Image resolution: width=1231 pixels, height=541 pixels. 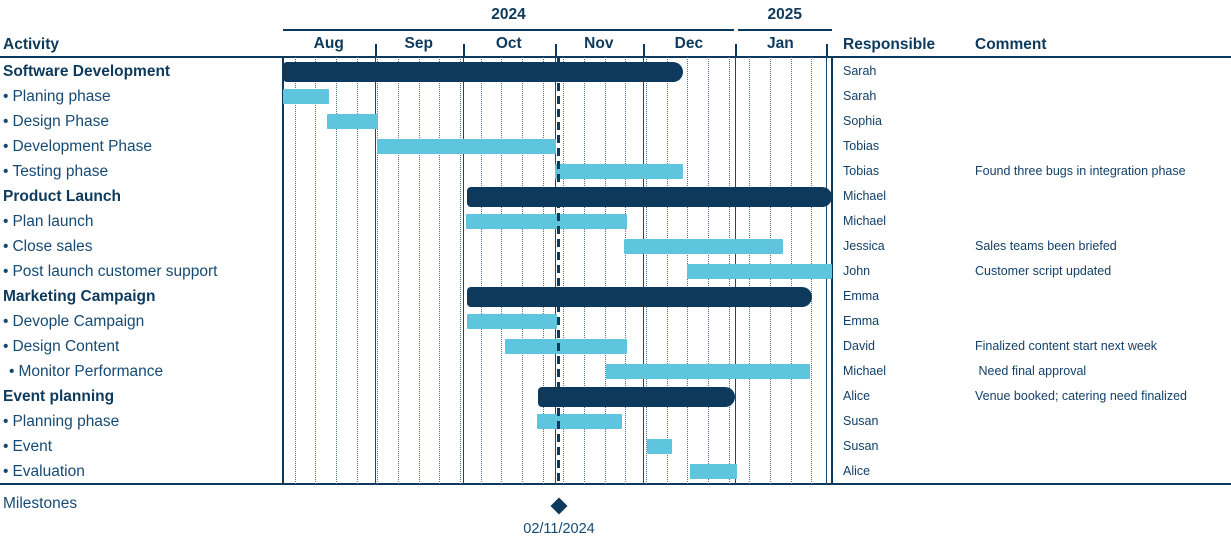 What do you see at coordinates (79, 296) in the screenshot?
I see `activity-label-text: Marketing Campaign` at bounding box center [79, 296].